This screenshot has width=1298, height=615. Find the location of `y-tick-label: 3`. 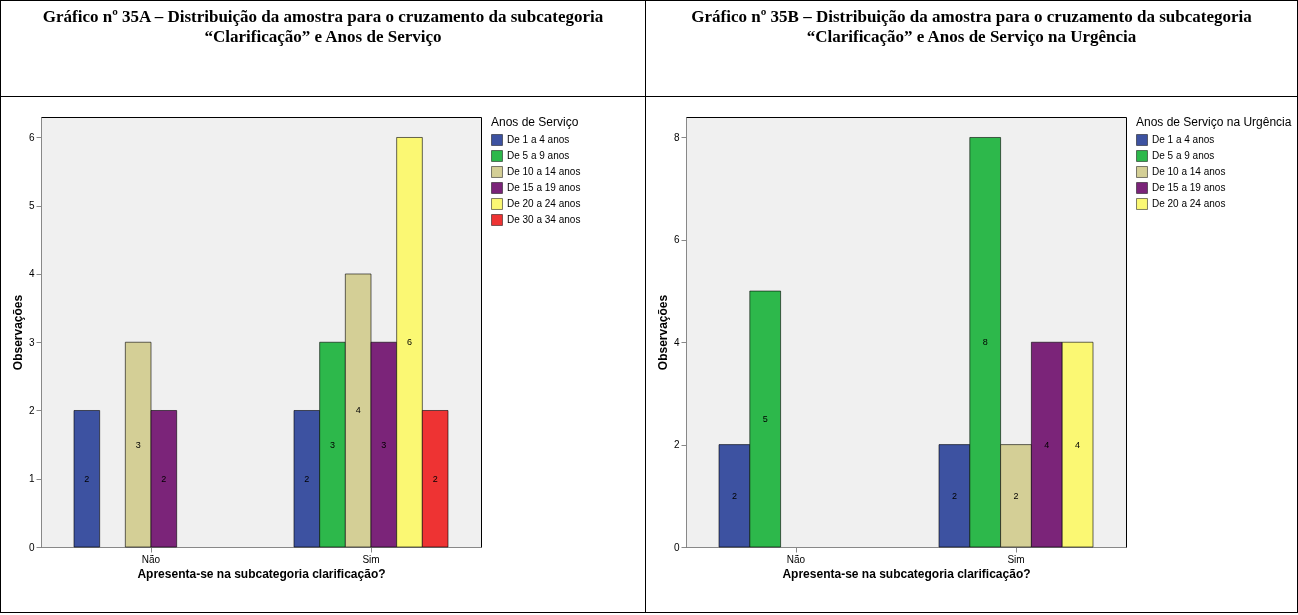

y-tick-label: 3 is located at coordinates (31, 342).